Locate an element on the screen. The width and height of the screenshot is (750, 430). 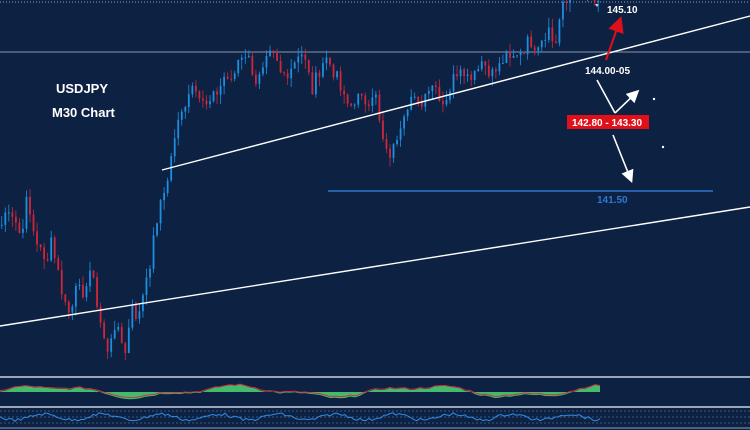
pivot-label: 144.00-05 is located at coordinates (607, 71).